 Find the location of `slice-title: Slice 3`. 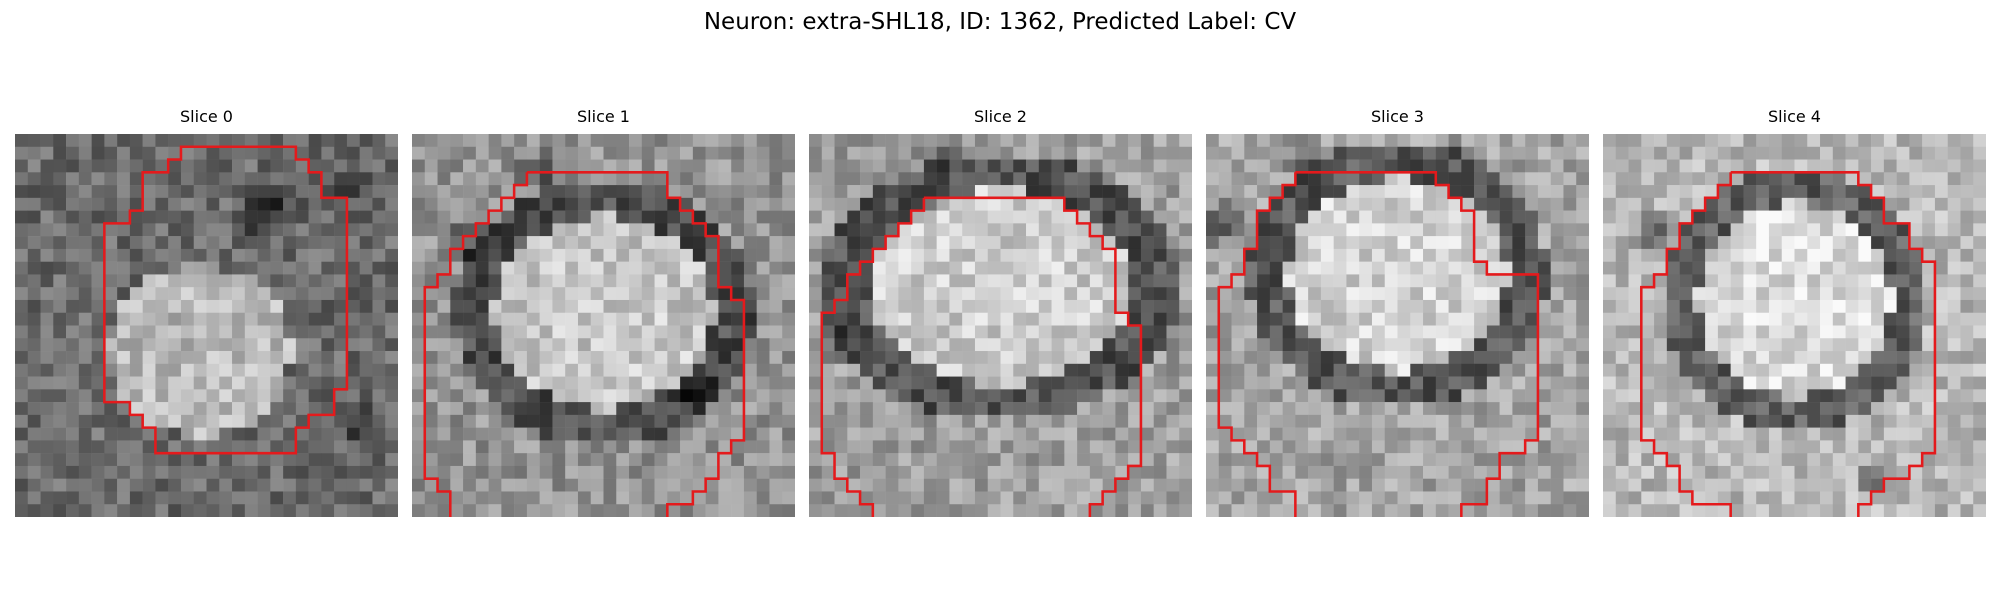

slice-title: Slice 3 is located at coordinates (1397, 116).